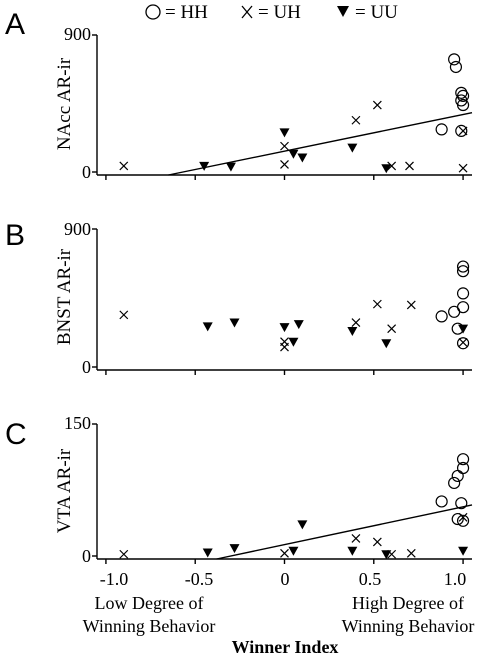 Image resolution: width=485 pixels, height=658 pixels. Describe the element at coordinates (77, 229) in the screenshot. I see `y-tick-b-top: 900` at that location.